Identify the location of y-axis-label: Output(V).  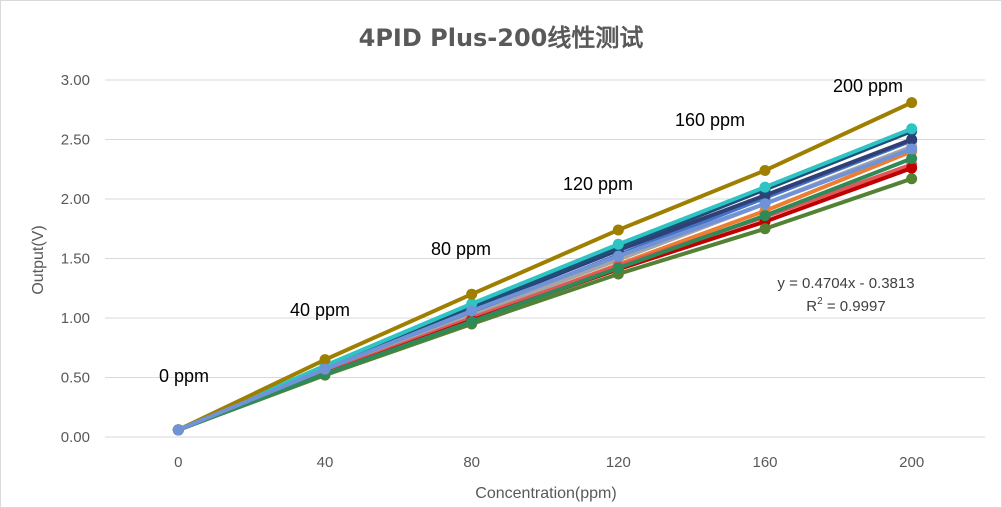
(38, 259).